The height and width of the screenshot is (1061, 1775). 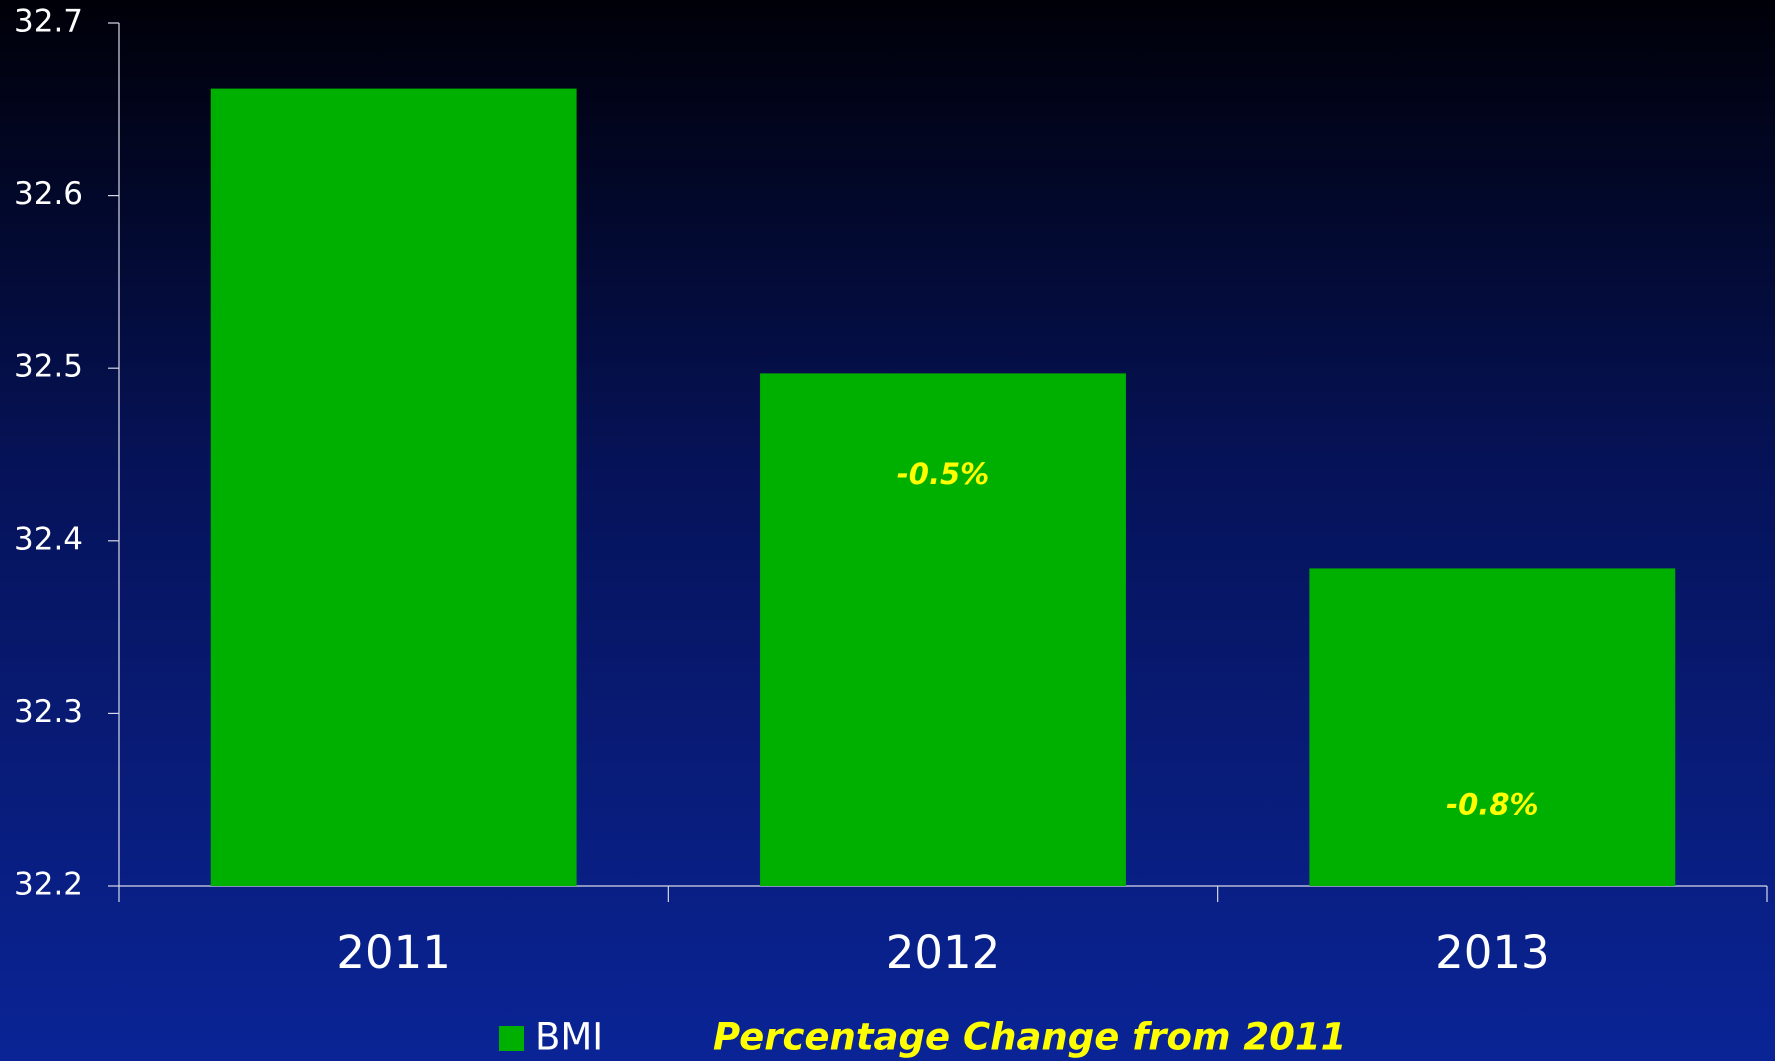 I want to click on x-tick-label: 2011, so click(x=393, y=952).